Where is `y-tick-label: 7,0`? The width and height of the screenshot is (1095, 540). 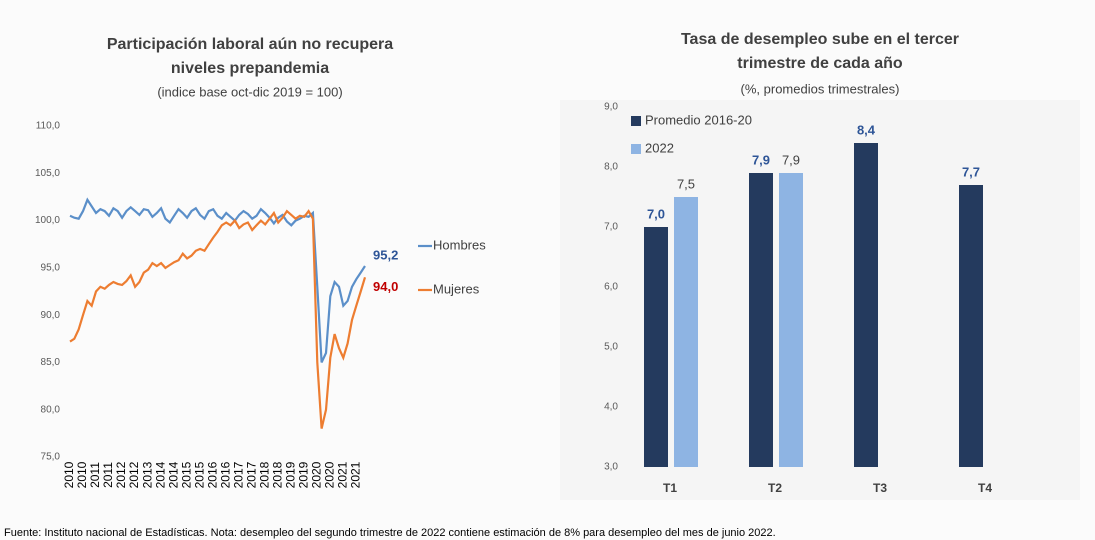 y-tick-label: 7,0 is located at coordinates (611, 227).